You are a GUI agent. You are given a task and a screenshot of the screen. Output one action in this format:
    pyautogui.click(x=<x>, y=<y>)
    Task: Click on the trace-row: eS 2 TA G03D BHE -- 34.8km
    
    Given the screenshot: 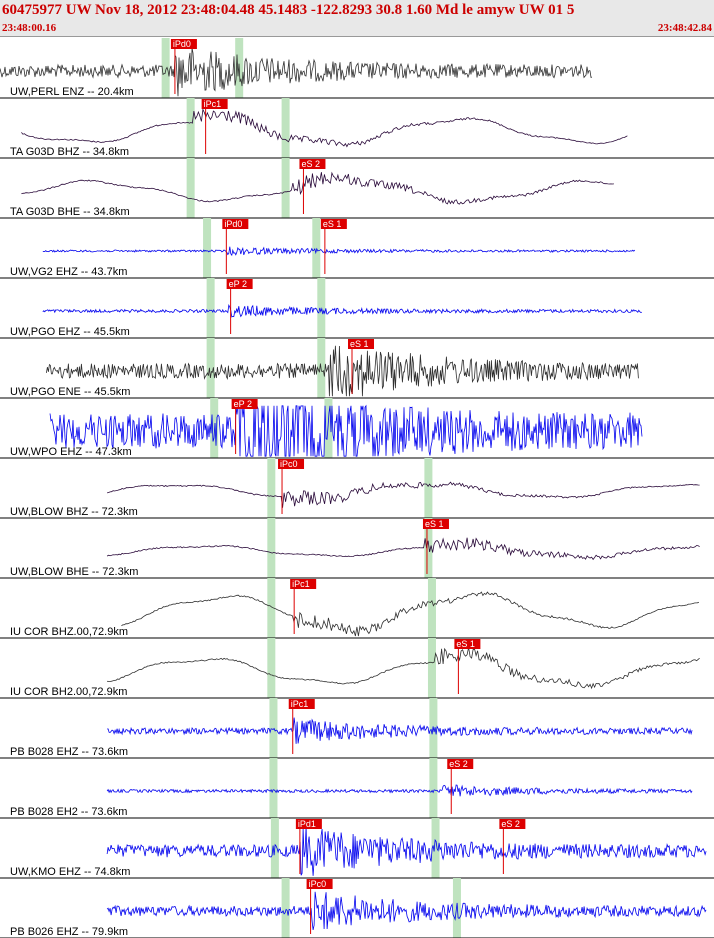 What is the action you would take?
    pyautogui.click(x=357, y=188)
    